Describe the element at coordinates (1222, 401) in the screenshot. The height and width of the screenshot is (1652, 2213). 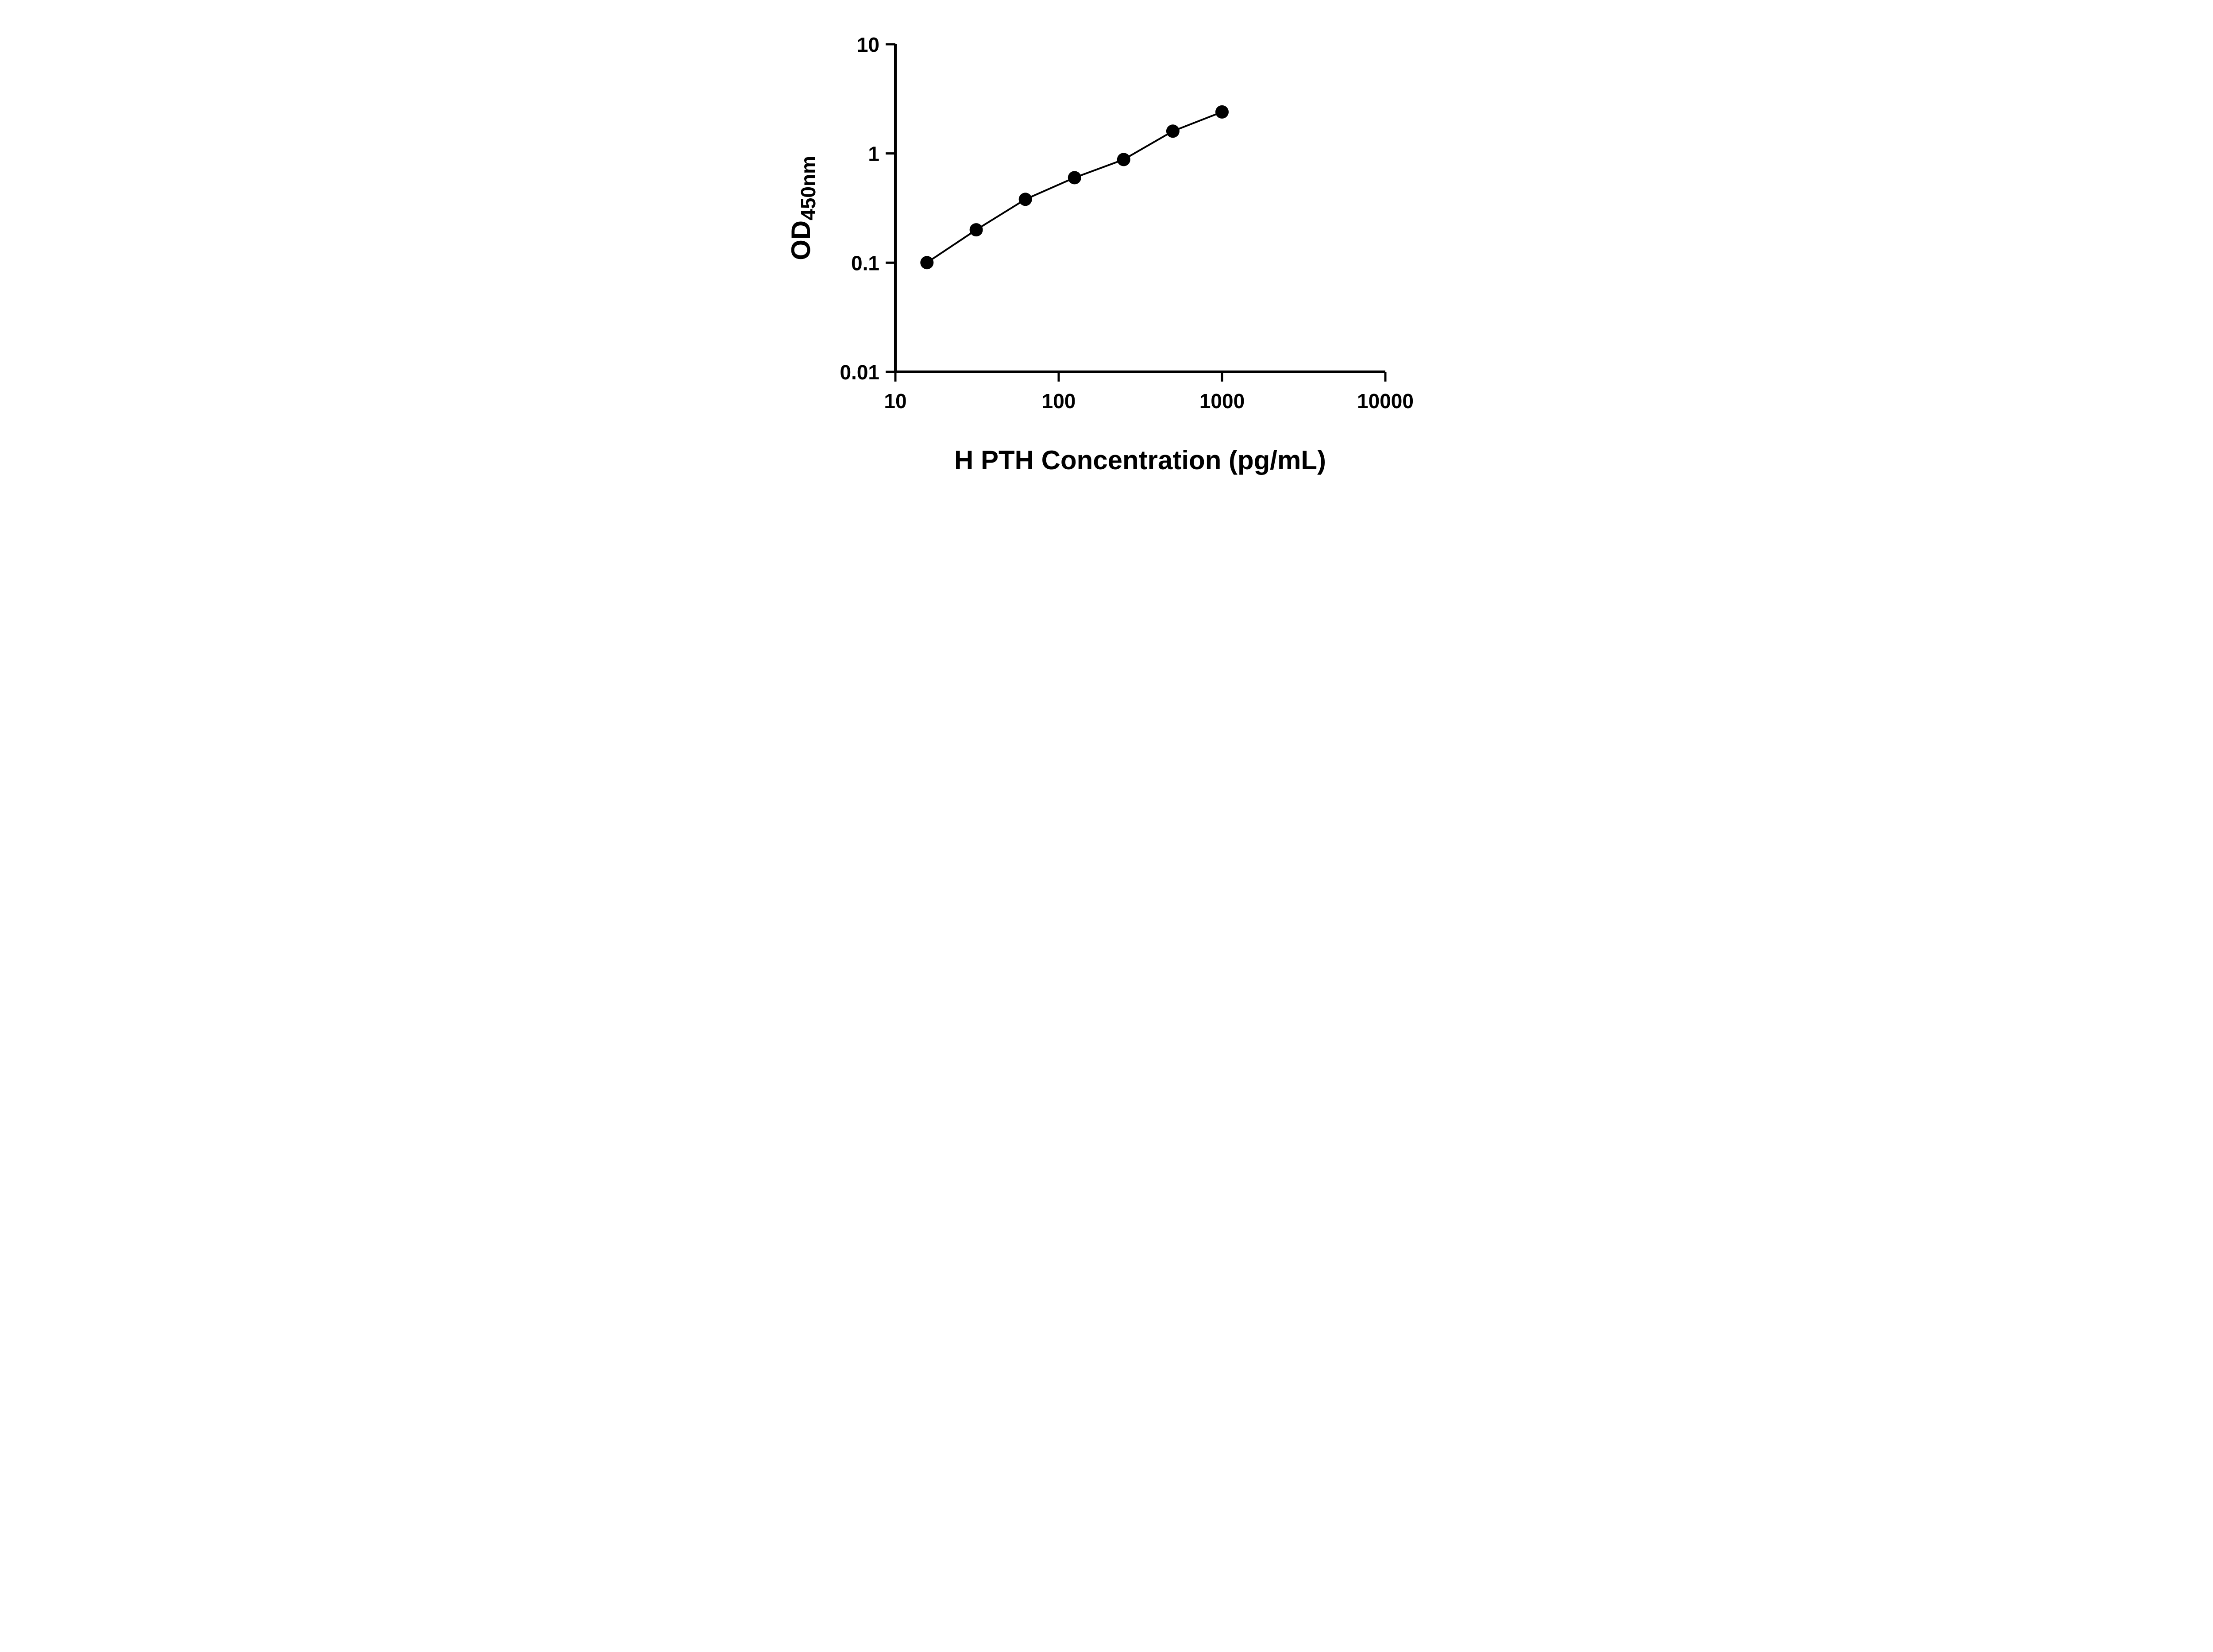
I see `x-tick-label: 1000` at that location.